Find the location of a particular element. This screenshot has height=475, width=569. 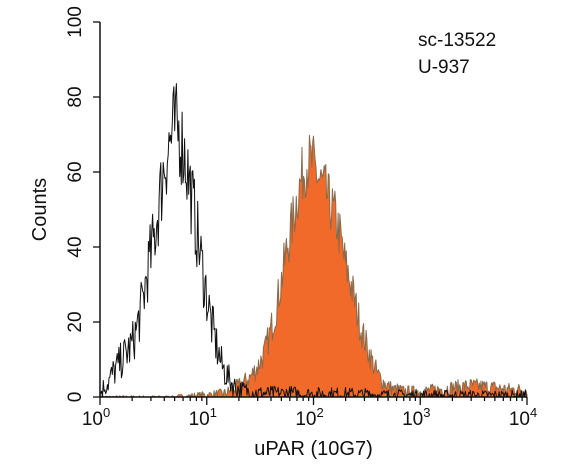

x-tick-label-3: 10³ is located at coordinates (416, 417).